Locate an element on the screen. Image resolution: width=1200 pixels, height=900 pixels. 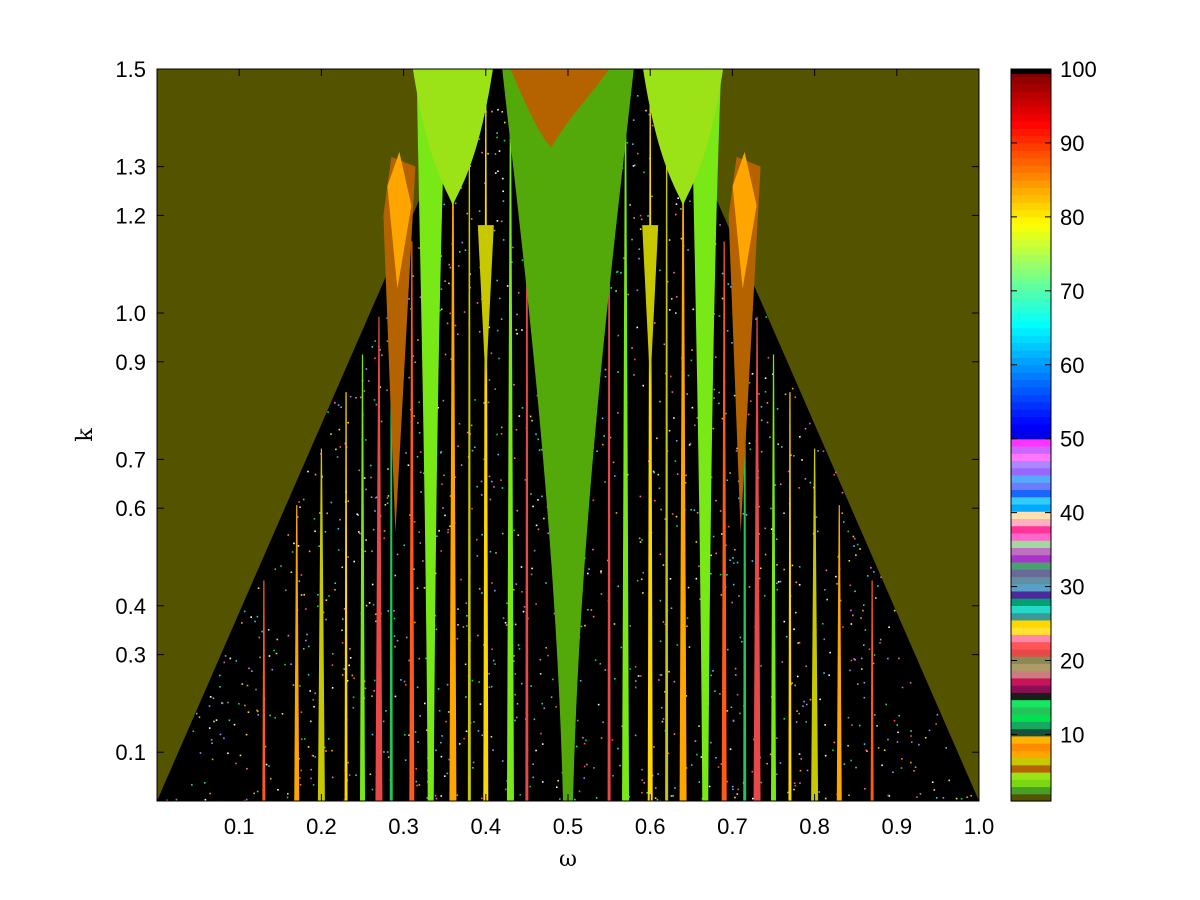
resonance-tongue is located at coordinates (626, 447).